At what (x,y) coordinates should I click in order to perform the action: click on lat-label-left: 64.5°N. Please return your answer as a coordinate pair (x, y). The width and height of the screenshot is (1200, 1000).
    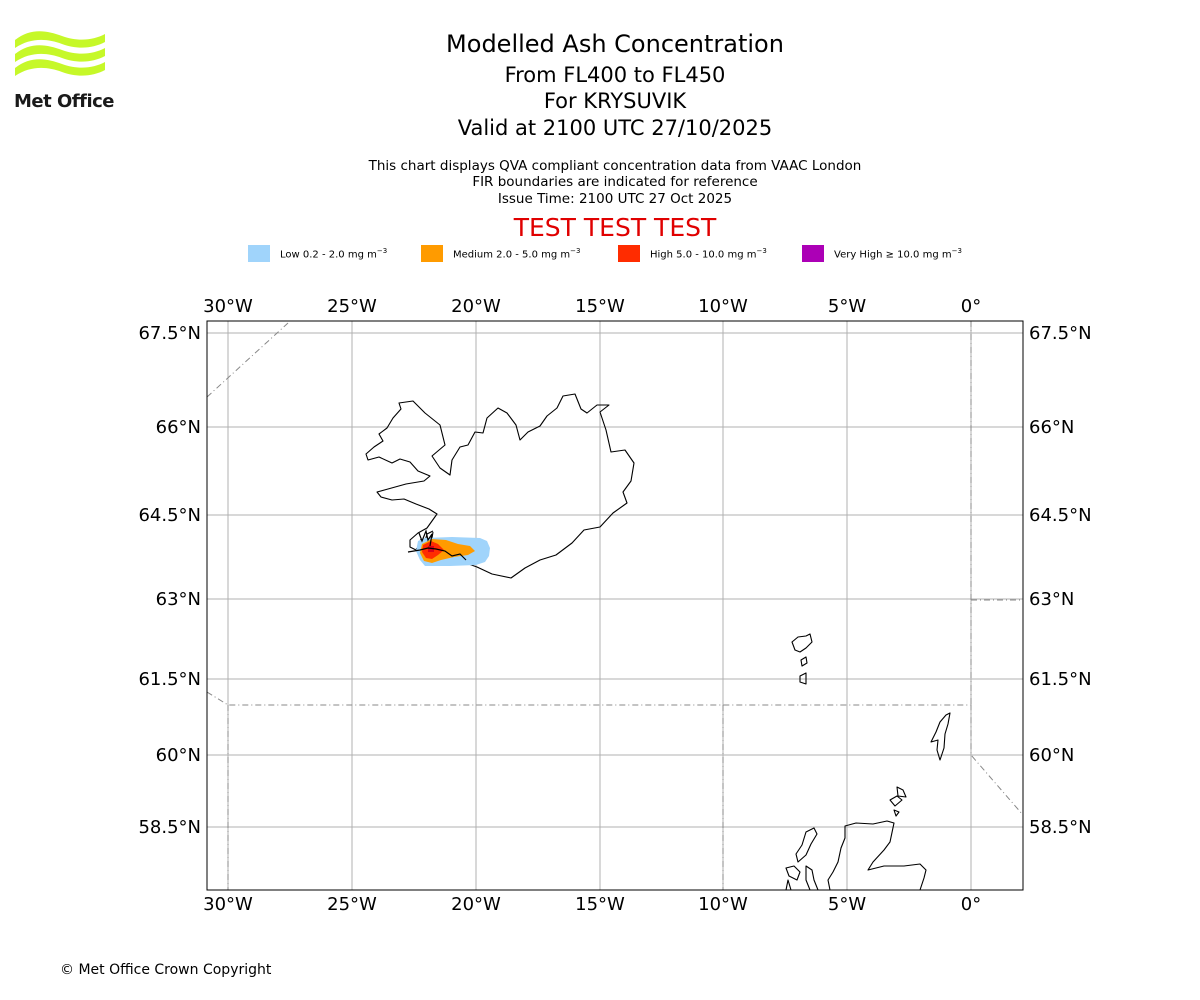
    Looking at the image, I should click on (169, 515).